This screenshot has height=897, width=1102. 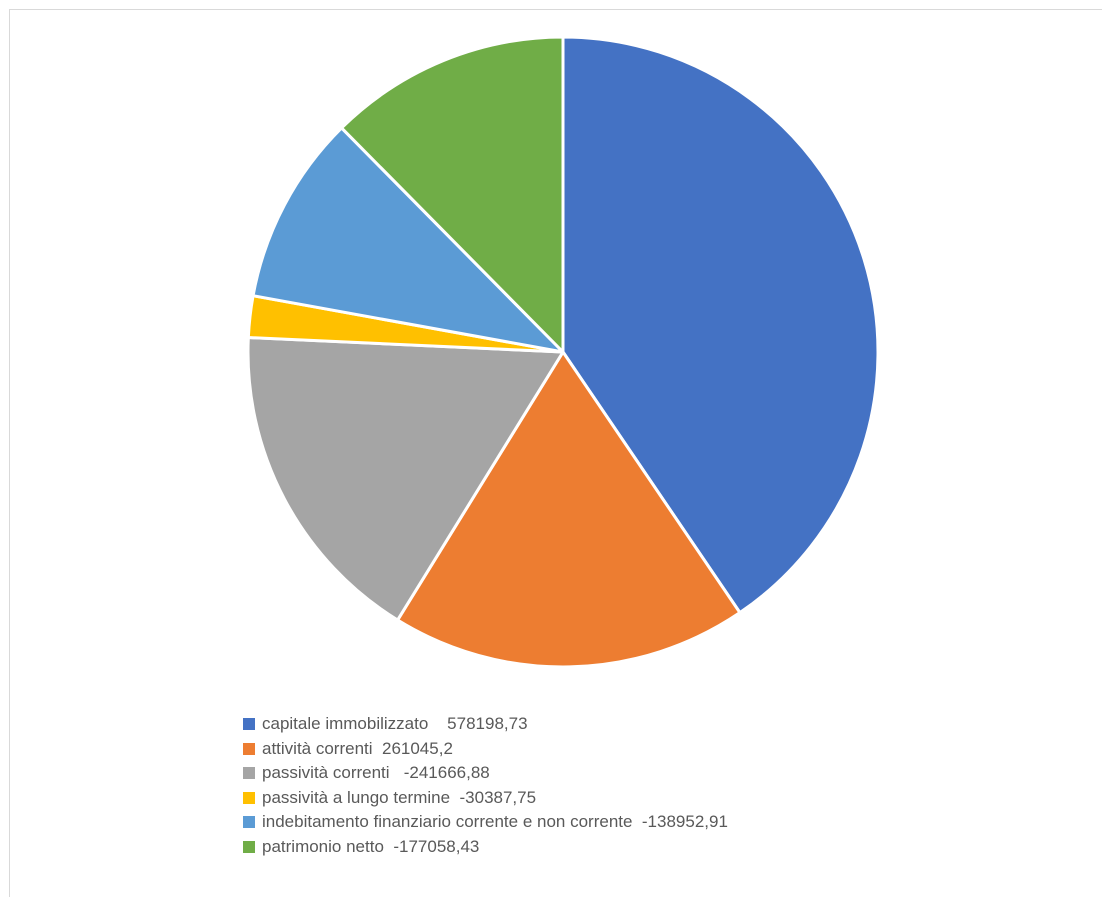 I want to click on legend-item-patrimonio-netto: patrimonio netto -177058,43, so click(x=485, y=847).